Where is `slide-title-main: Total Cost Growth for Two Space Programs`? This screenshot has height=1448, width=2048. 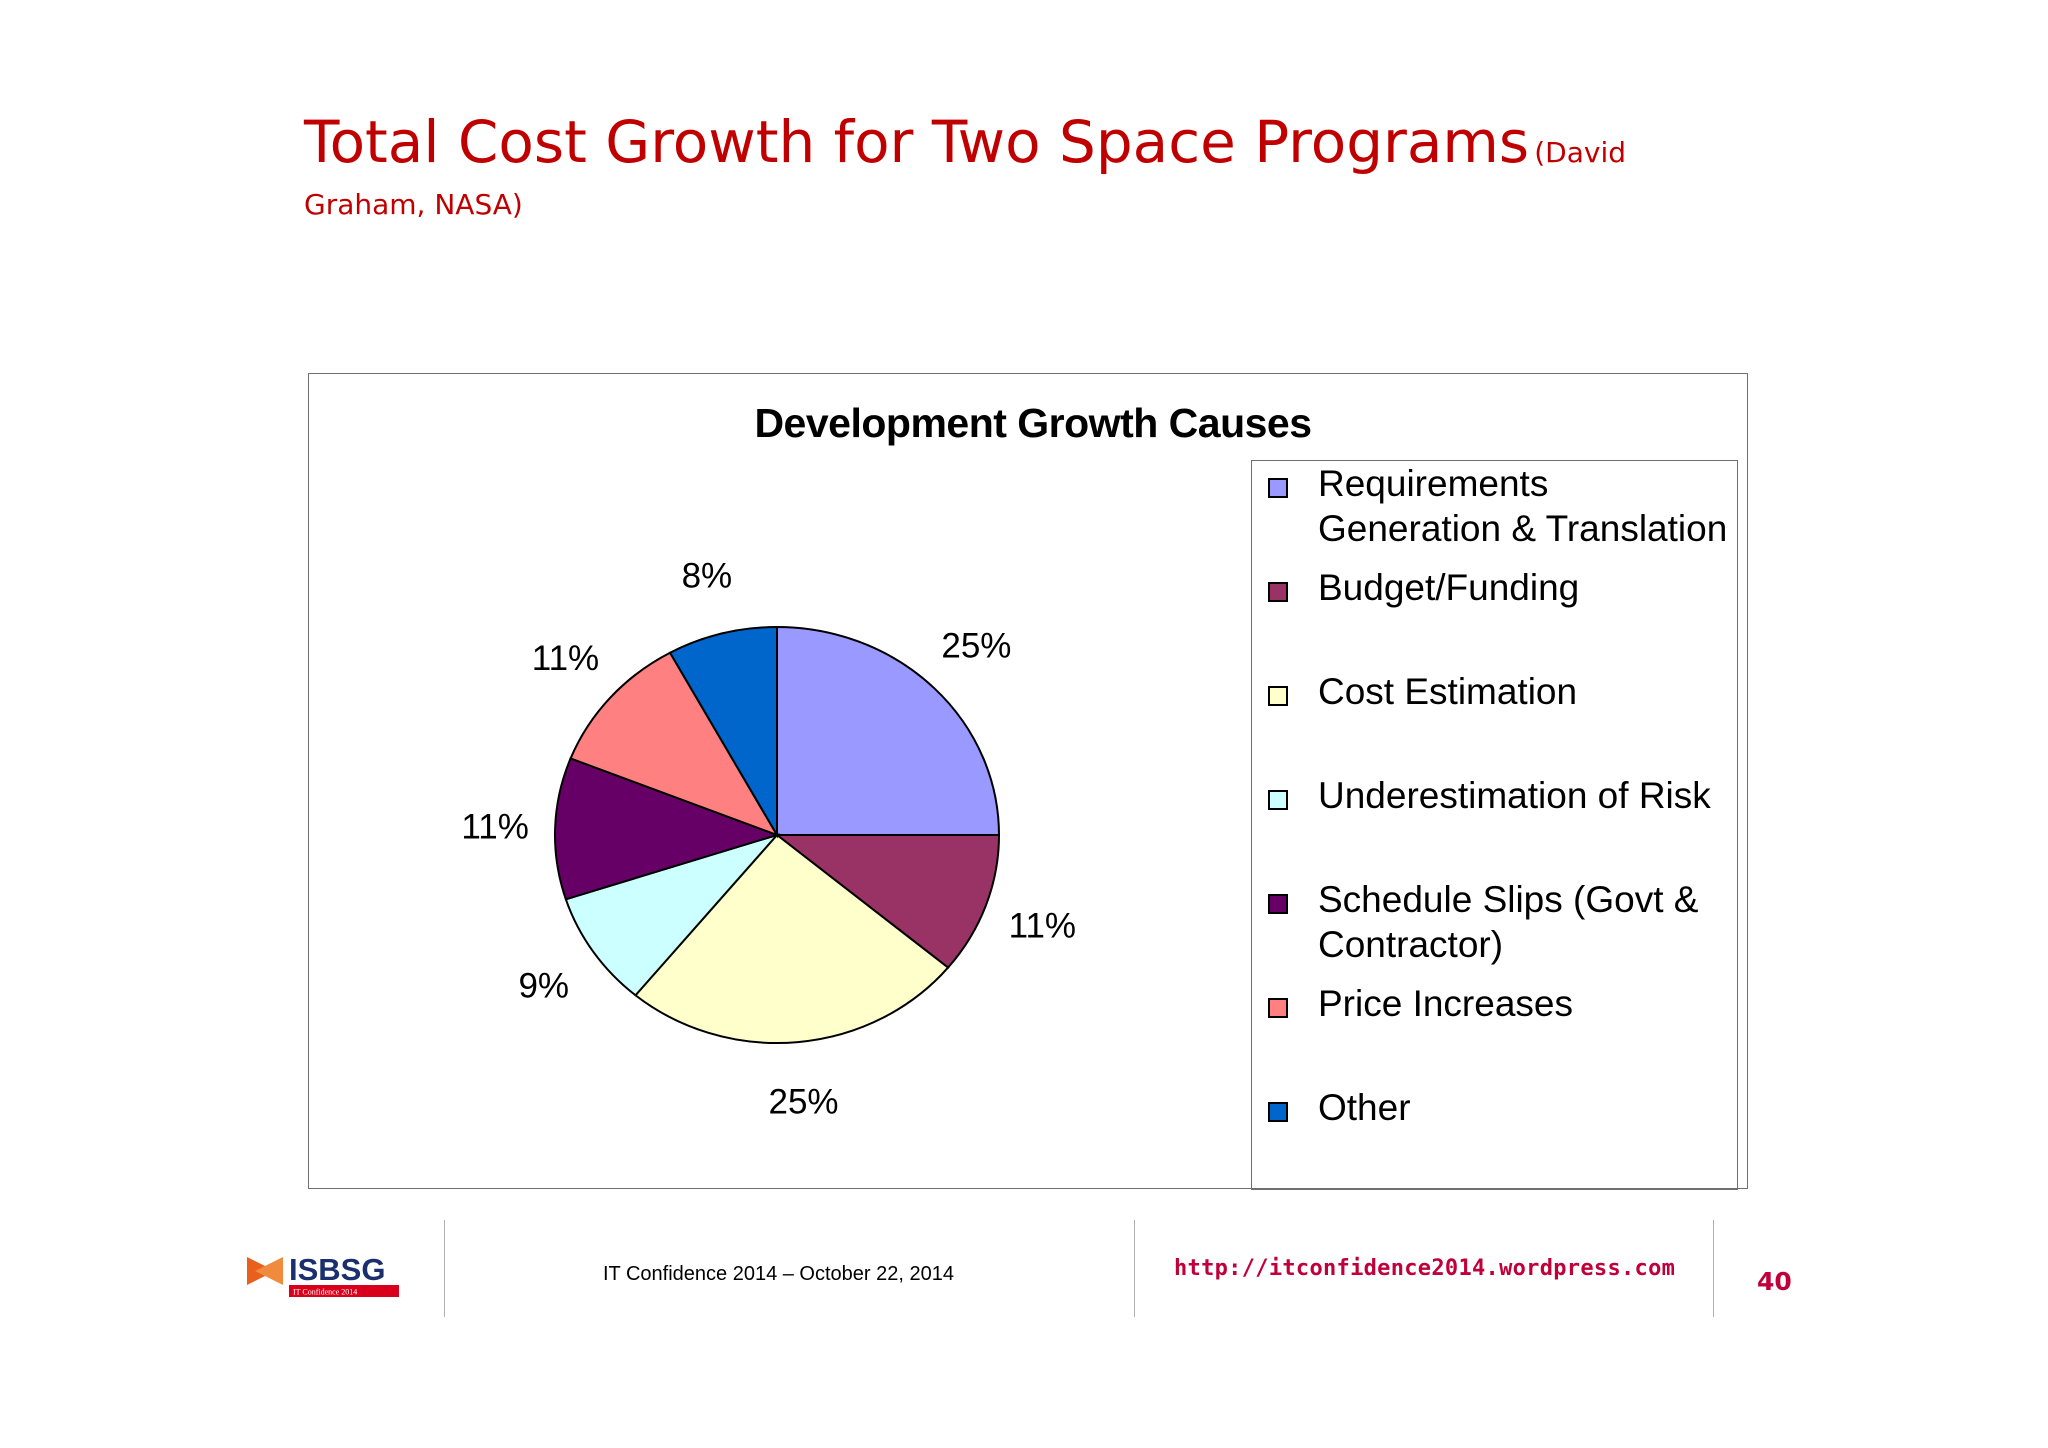 slide-title-main: Total Cost Growth for Two Space Programs is located at coordinates (917, 142).